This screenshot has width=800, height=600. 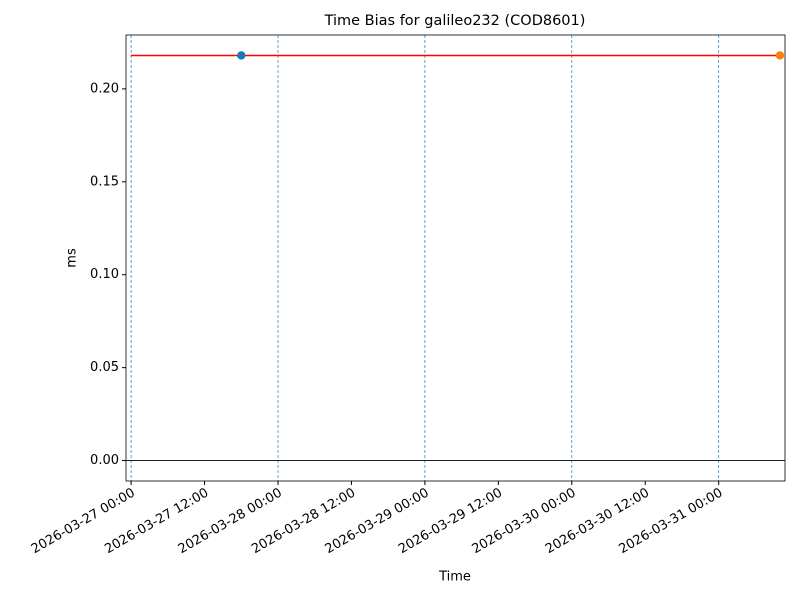 What do you see at coordinates (104, 367) in the screenshot?
I see `y-tick-label: 0.05` at bounding box center [104, 367].